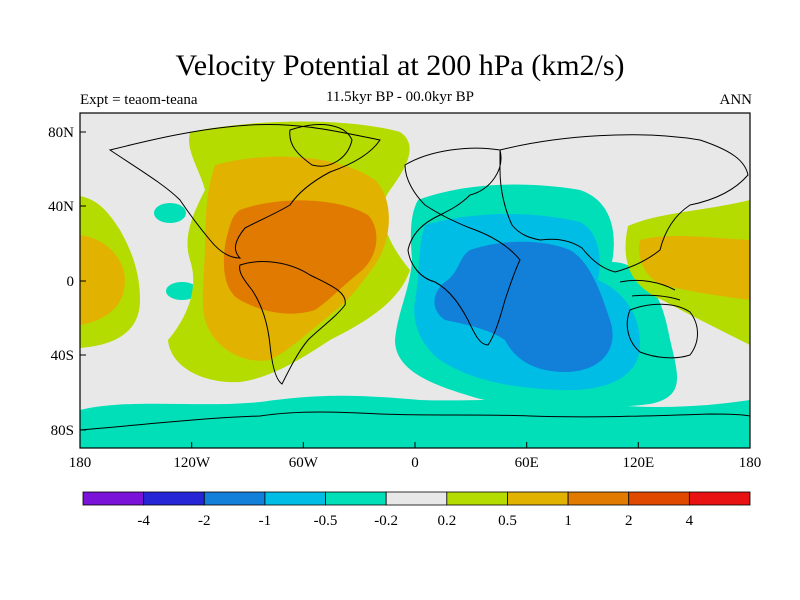 The height and width of the screenshot is (600, 800). Describe the element at coordinates (650, 290) in the screenshot. I see `indonesia-coast` at that location.